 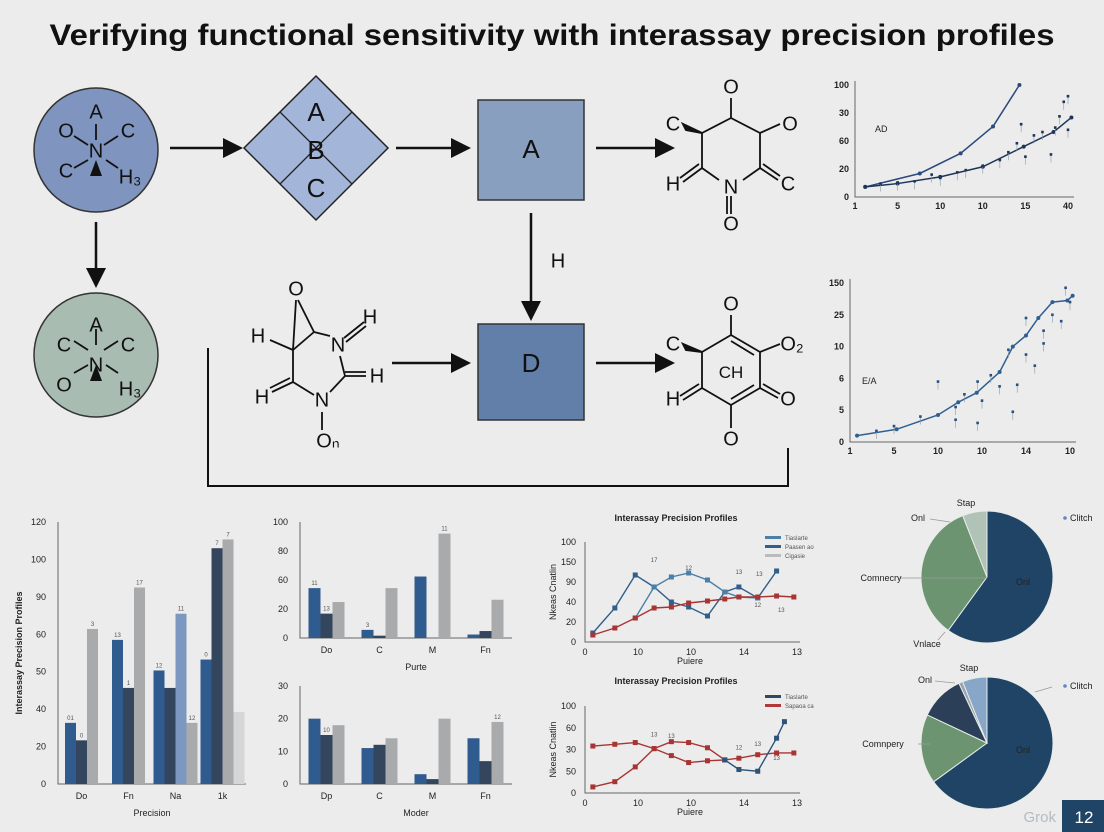 What do you see at coordinates (675, 518) in the screenshot?
I see `chart-title: Interassay Precision Profiles` at bounding box center [675, 518].